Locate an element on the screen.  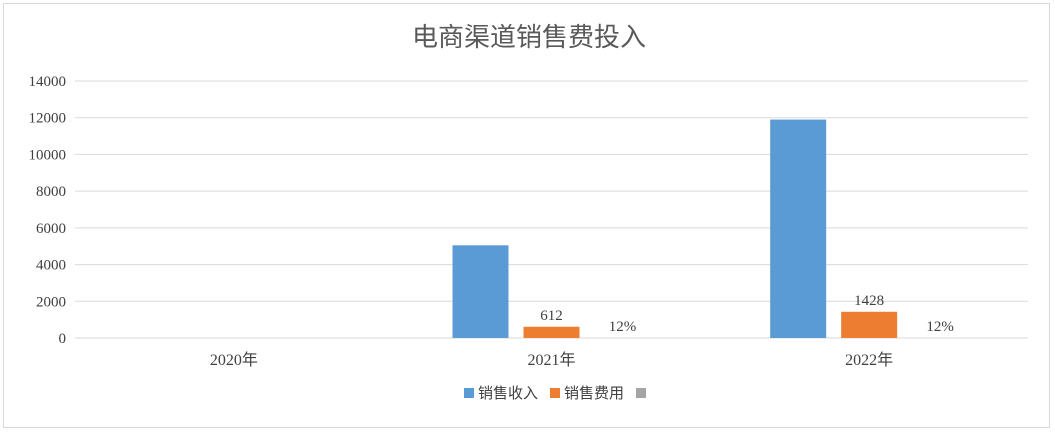
x-axis-categories: 2020年 2021年 2022年 is located at coordinates (551, 360).